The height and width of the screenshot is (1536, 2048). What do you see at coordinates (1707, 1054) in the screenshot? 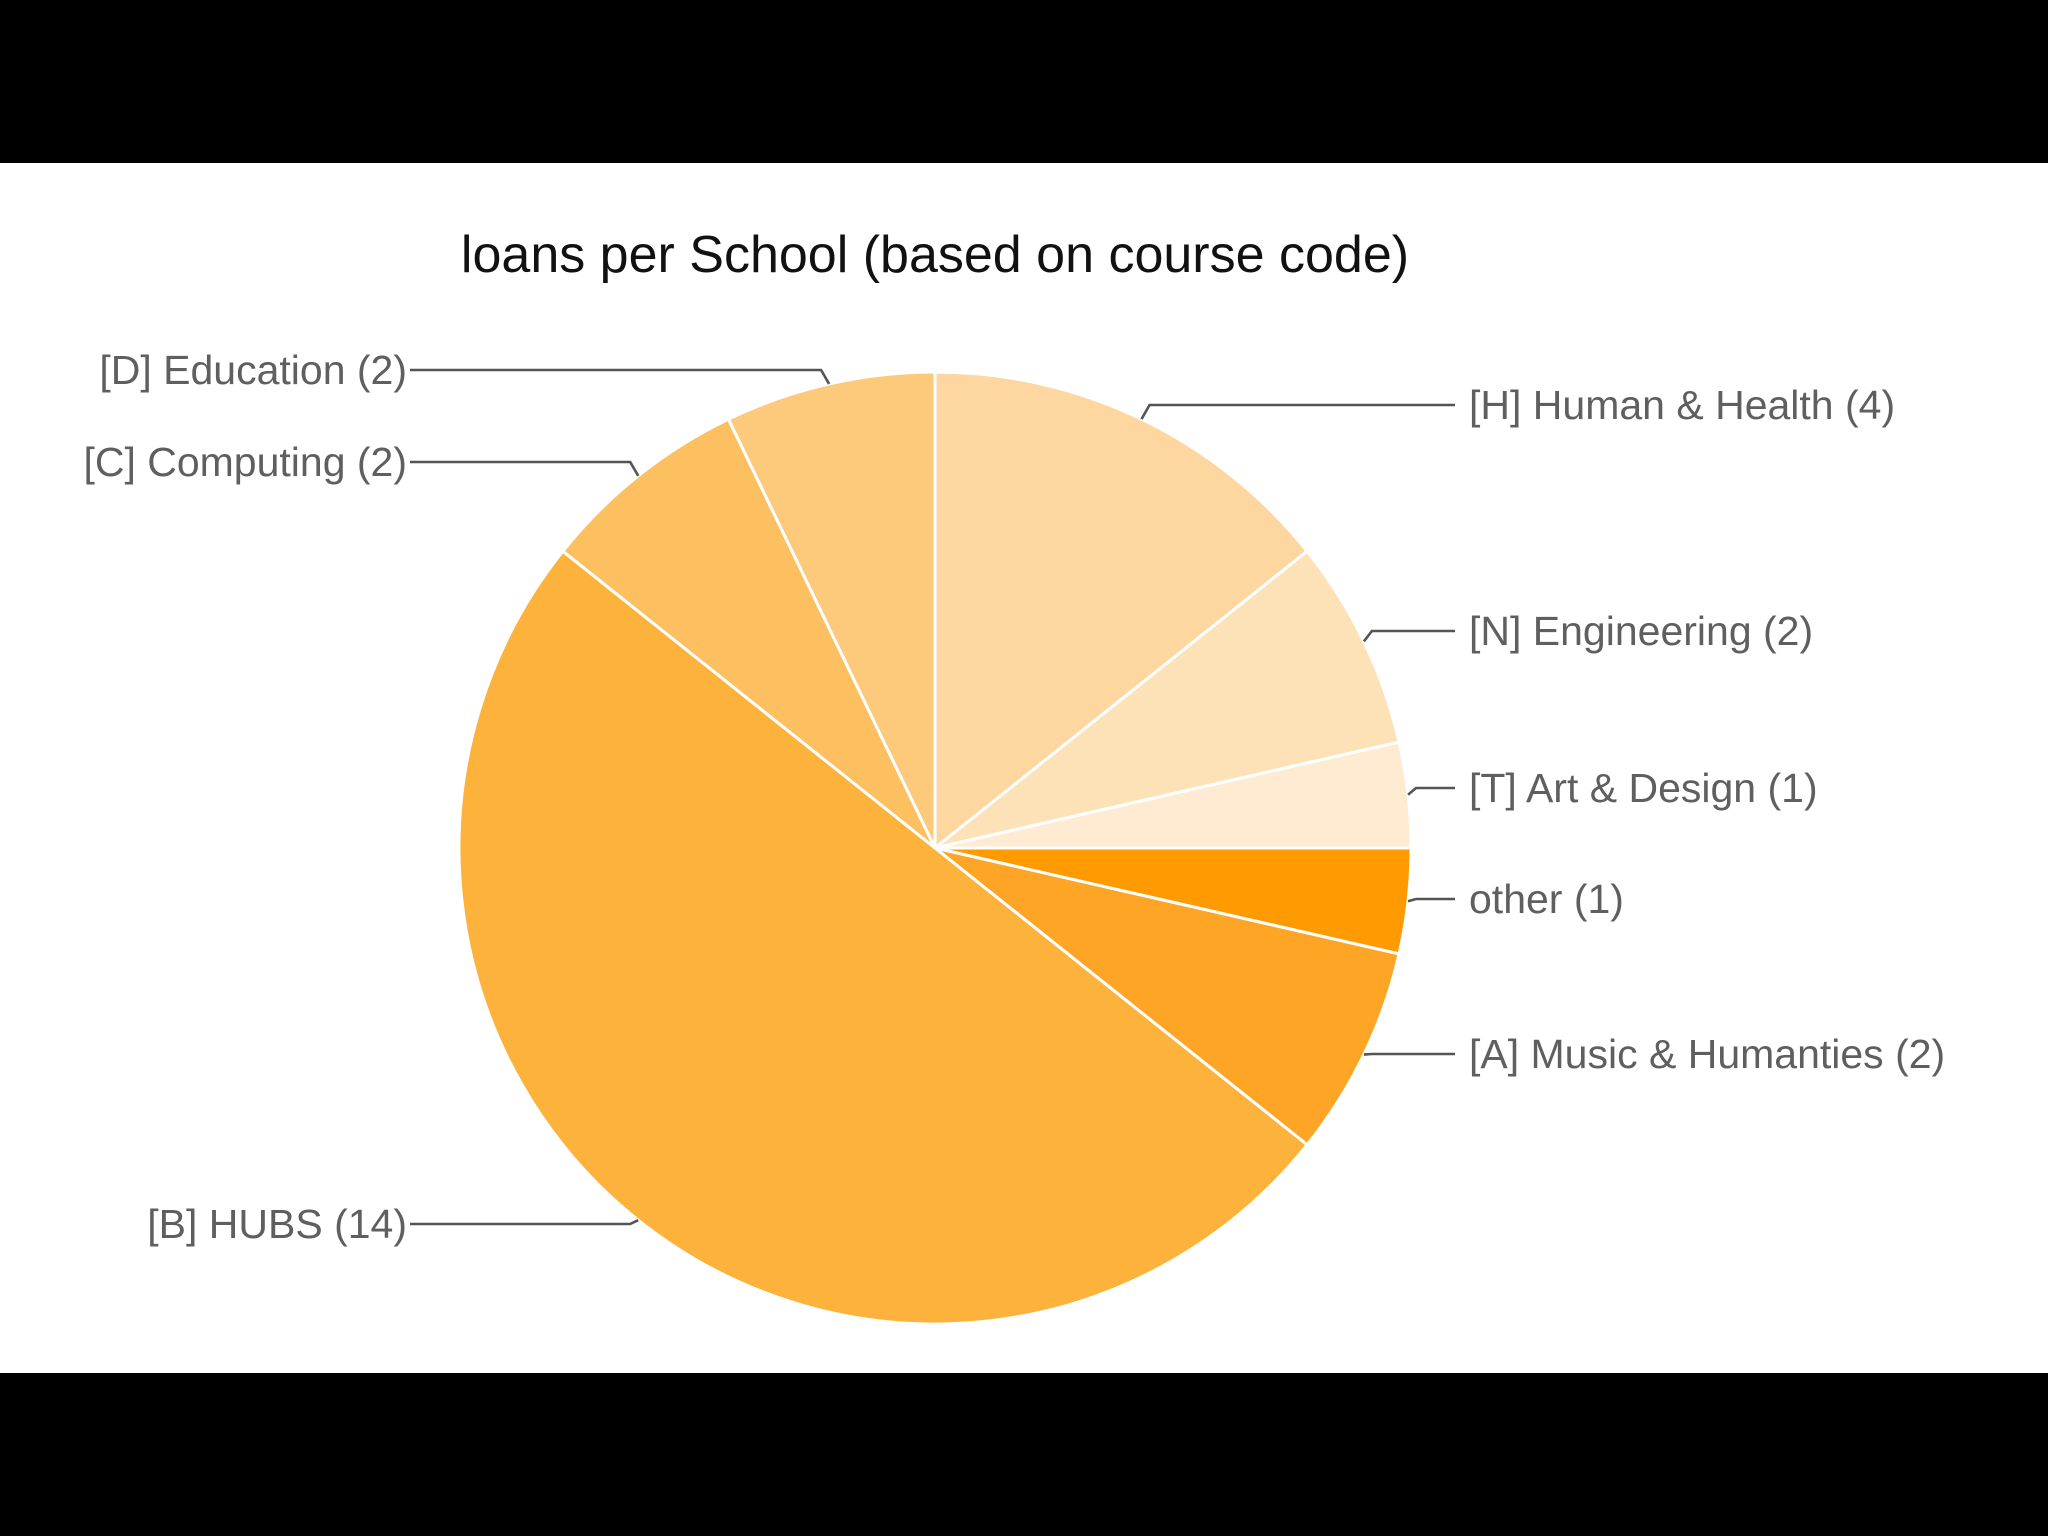
I see `slice-label: [A] Music & Humanties (2)` at bounding box center [1707, 1054].